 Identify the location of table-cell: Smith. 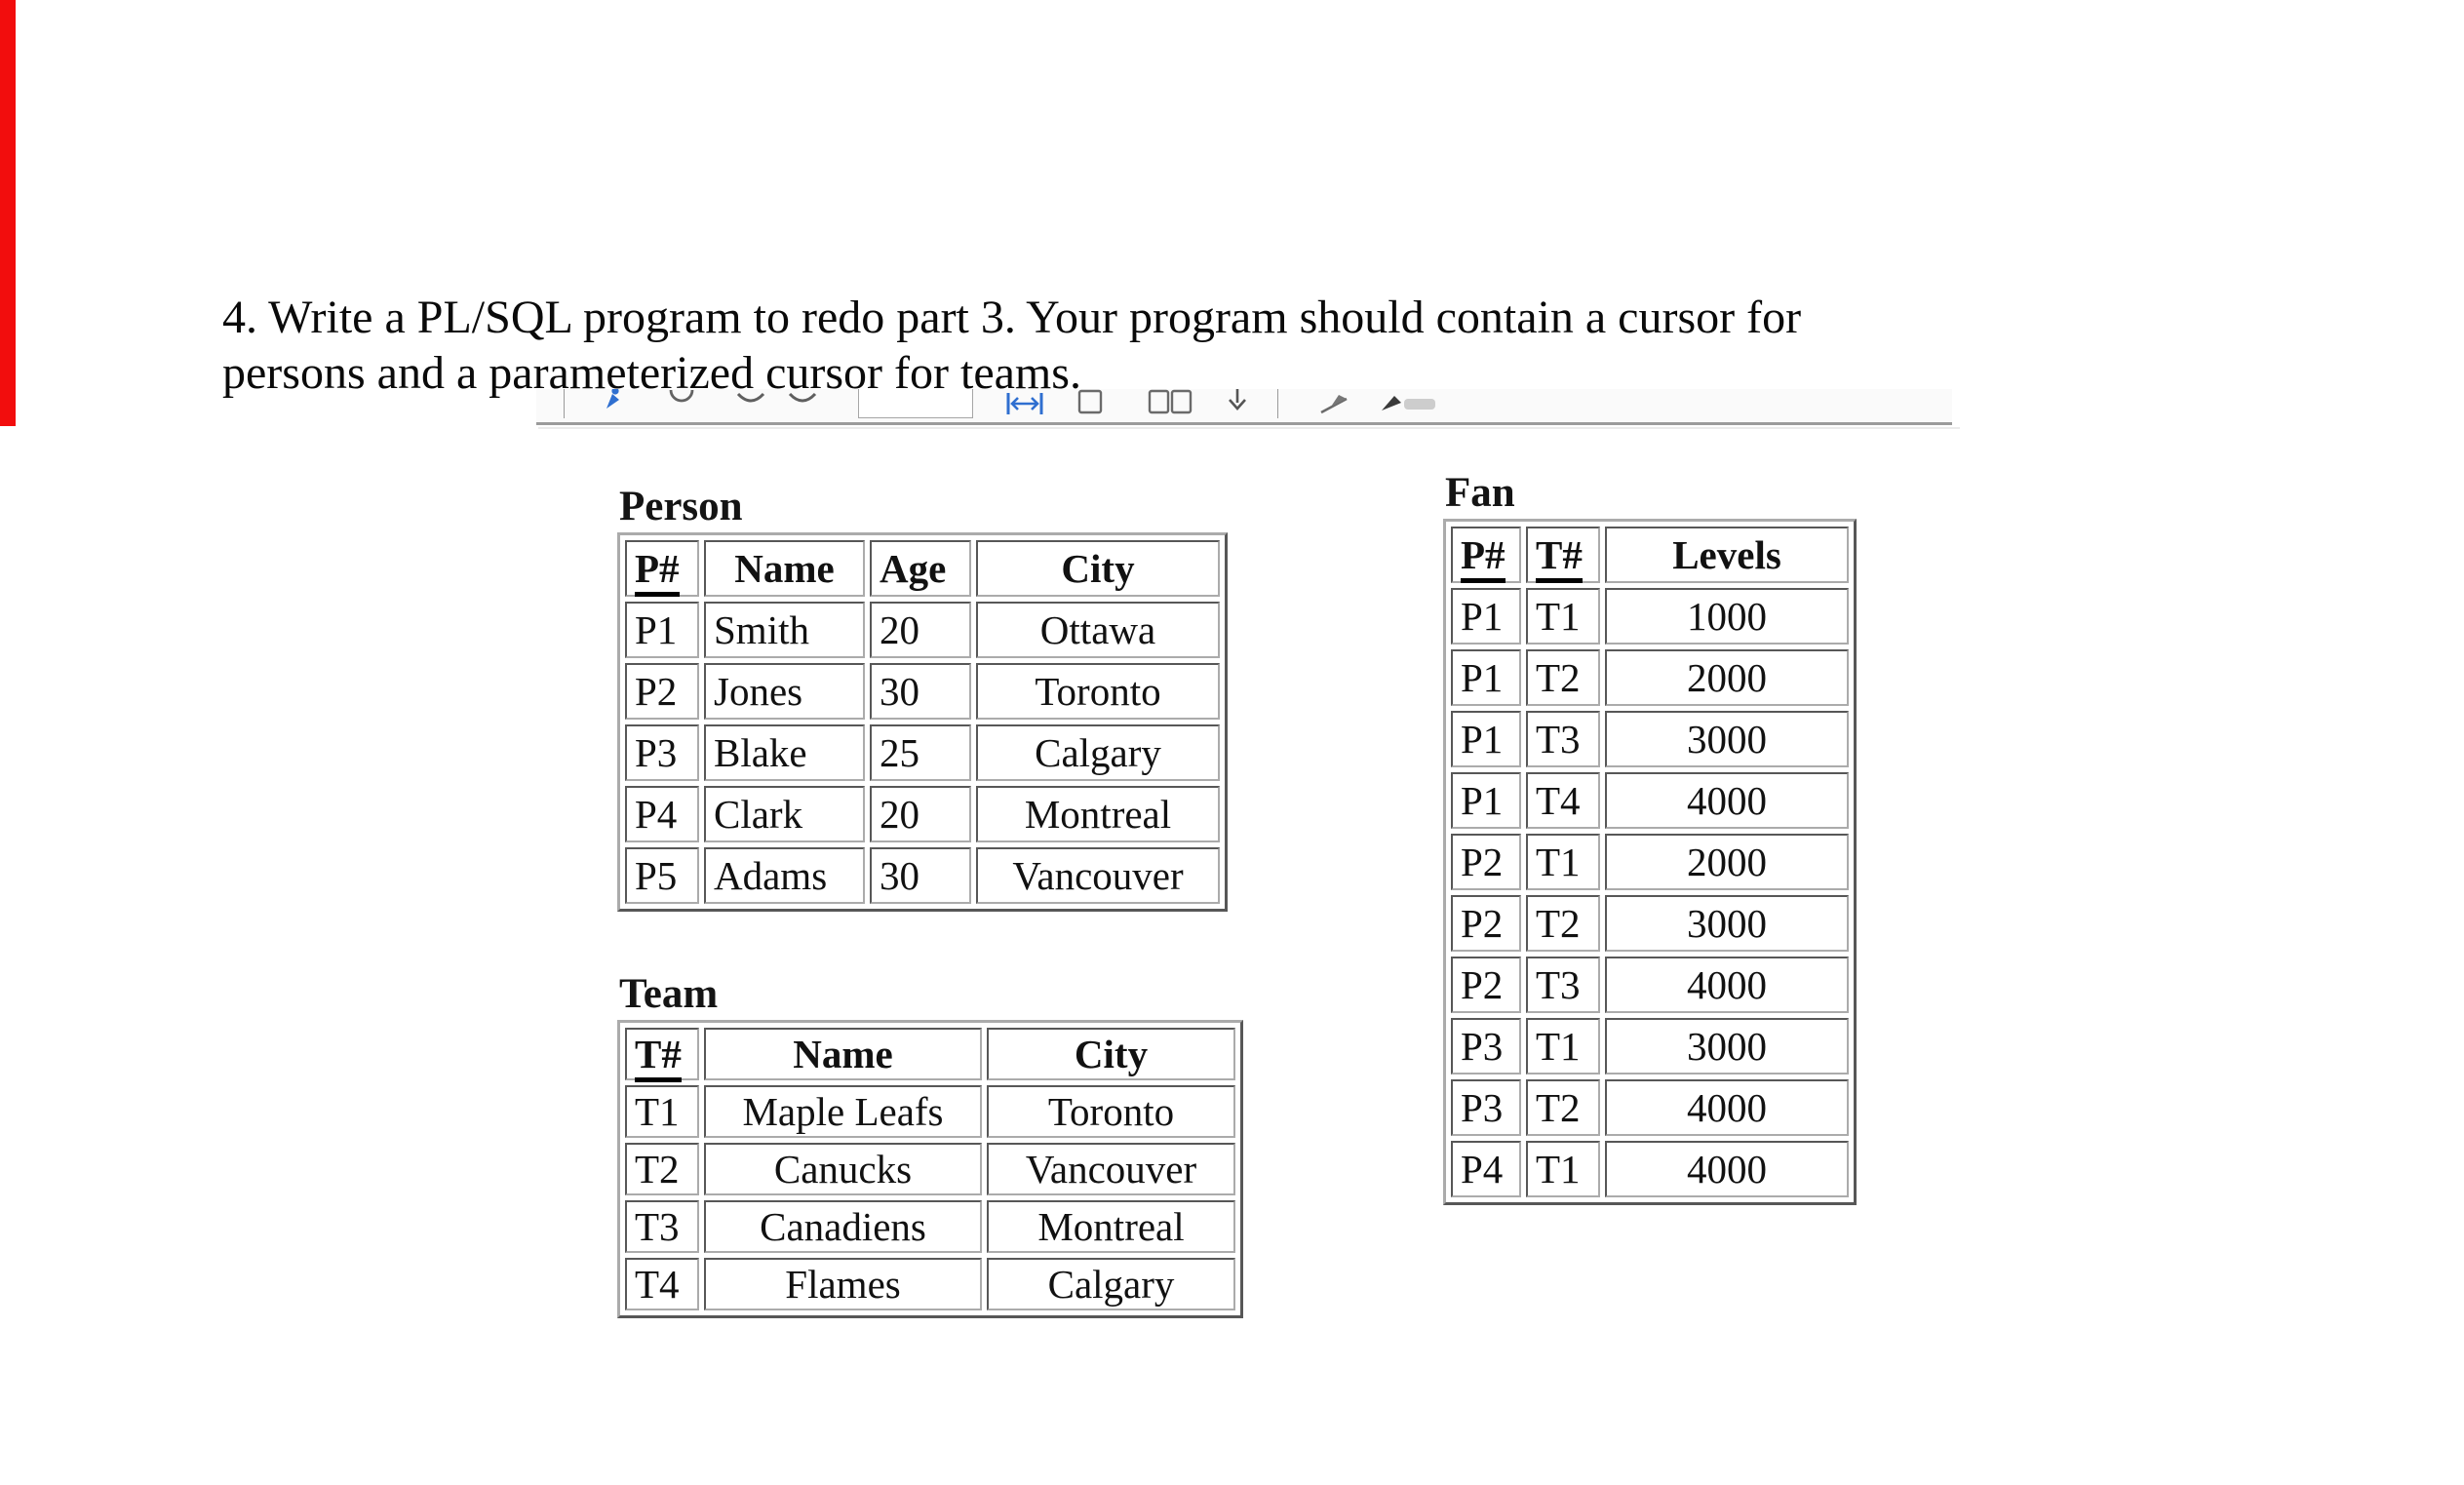
(785, 630).